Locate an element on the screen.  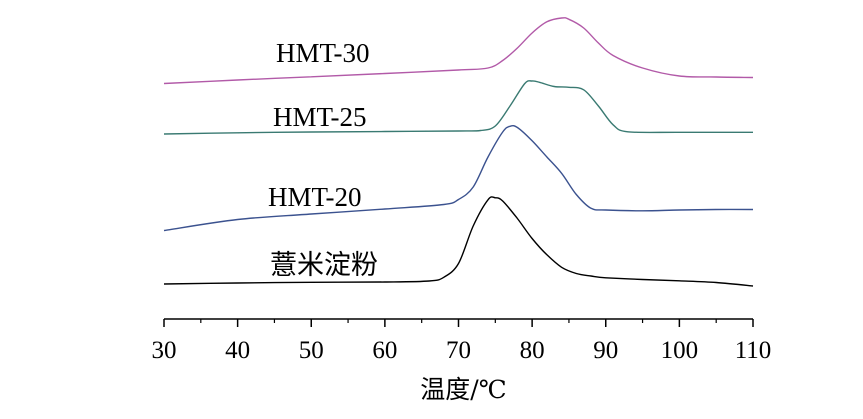
x-tick-label: 40 is located at coordinates (237, 350).